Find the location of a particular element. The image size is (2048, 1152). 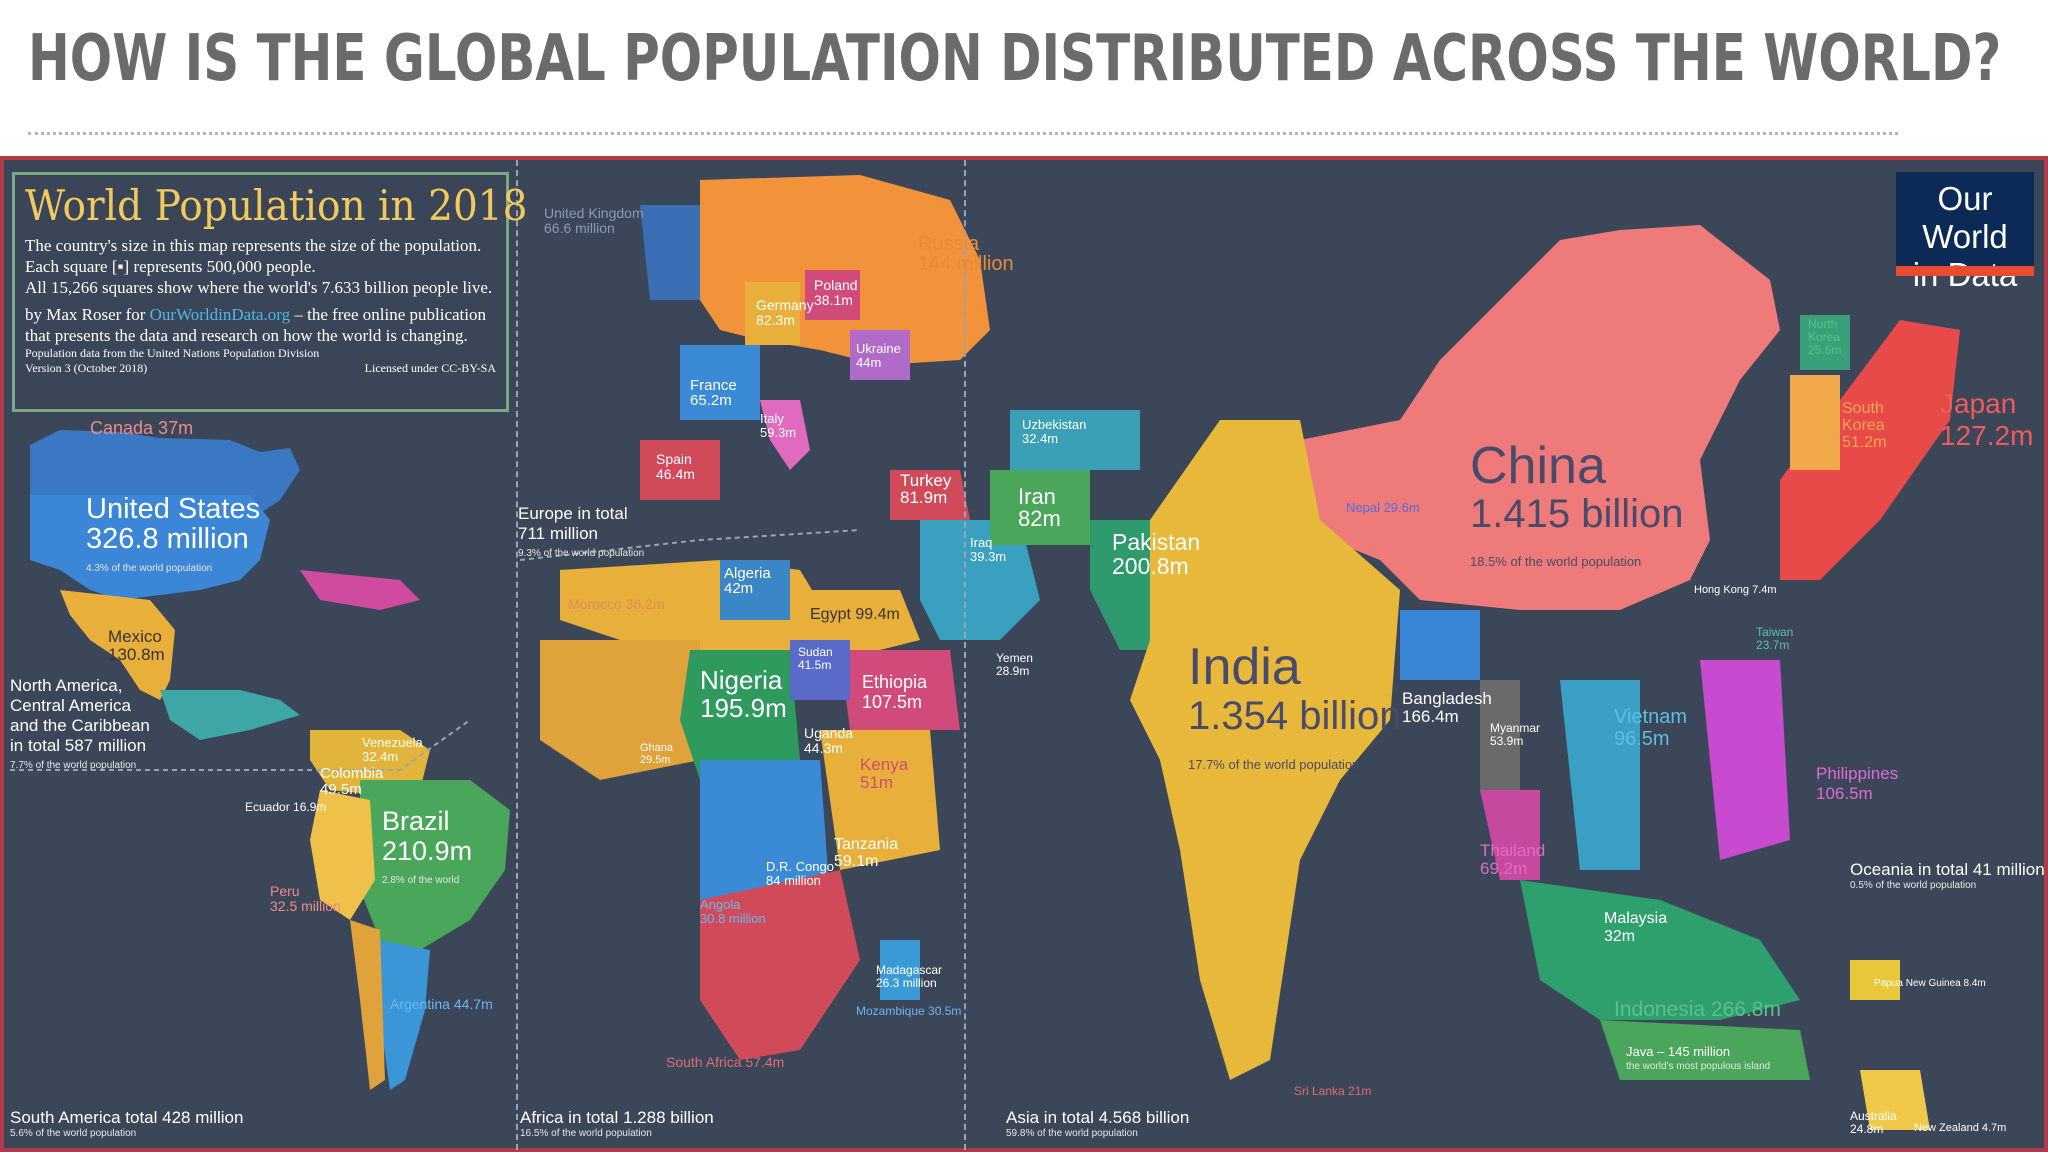

thailand-name: Thailand is located at coordinates (1513, 850).